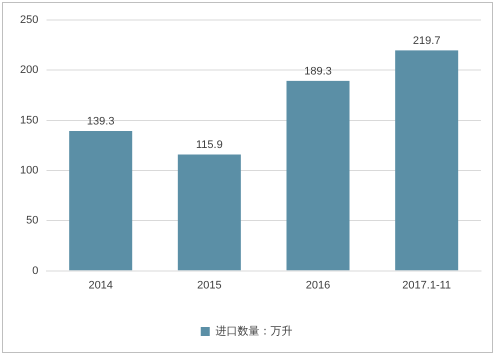  I want to click on legend-label: 进口数量：万升, so click(253, 331).